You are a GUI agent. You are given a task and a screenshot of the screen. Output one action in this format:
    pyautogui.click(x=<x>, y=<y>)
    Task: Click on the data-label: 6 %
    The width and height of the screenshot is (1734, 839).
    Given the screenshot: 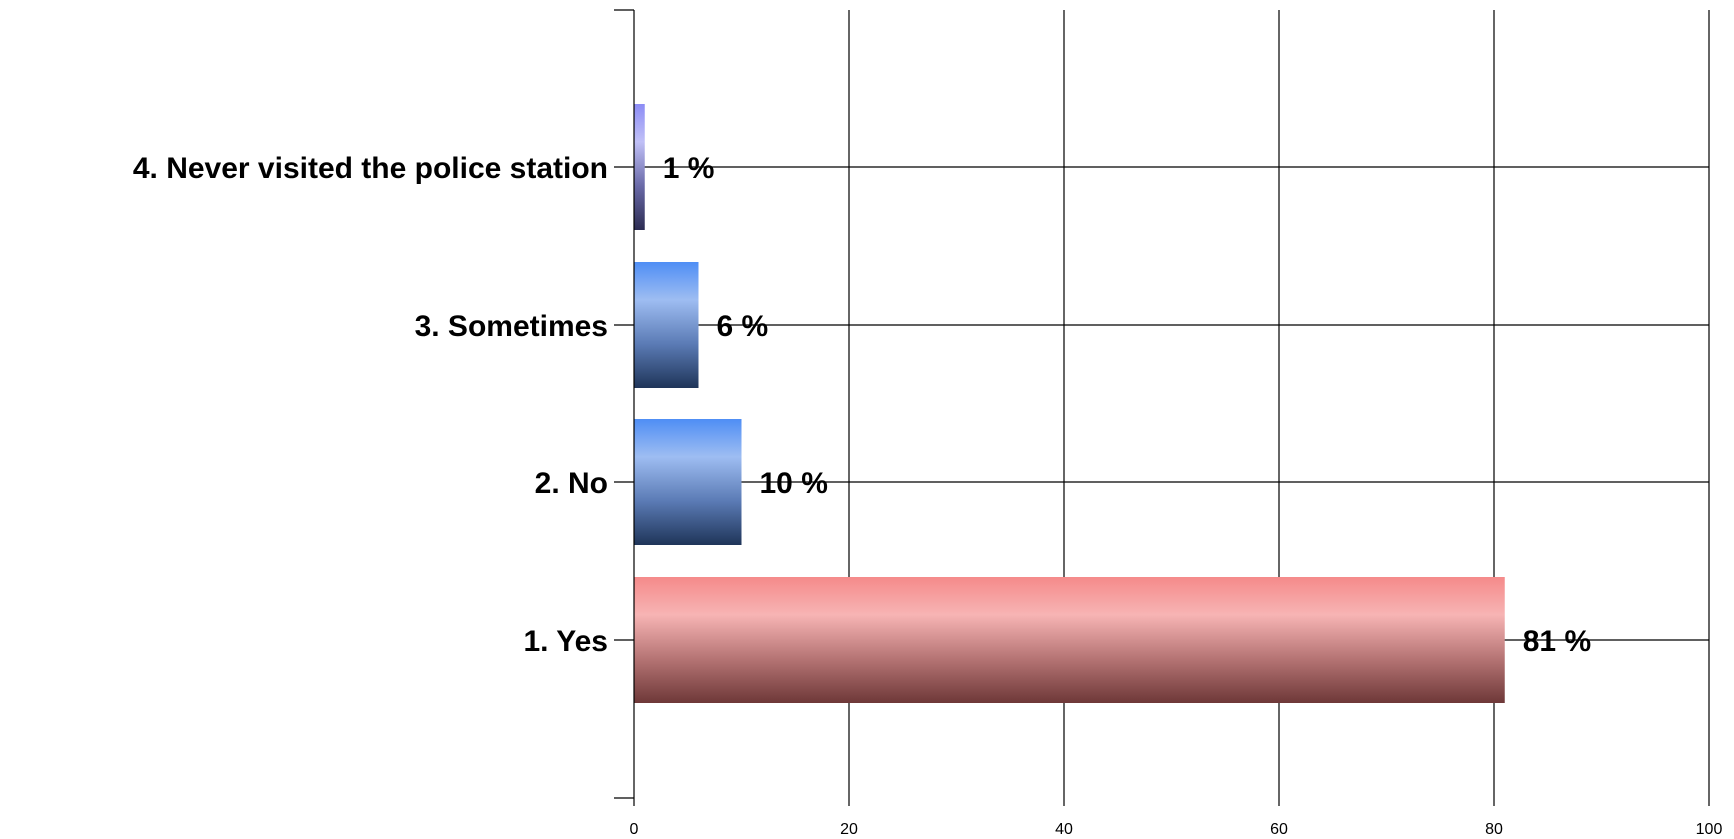 What is the action you would take?
    pyautogui.click(x=743, y=326)
    